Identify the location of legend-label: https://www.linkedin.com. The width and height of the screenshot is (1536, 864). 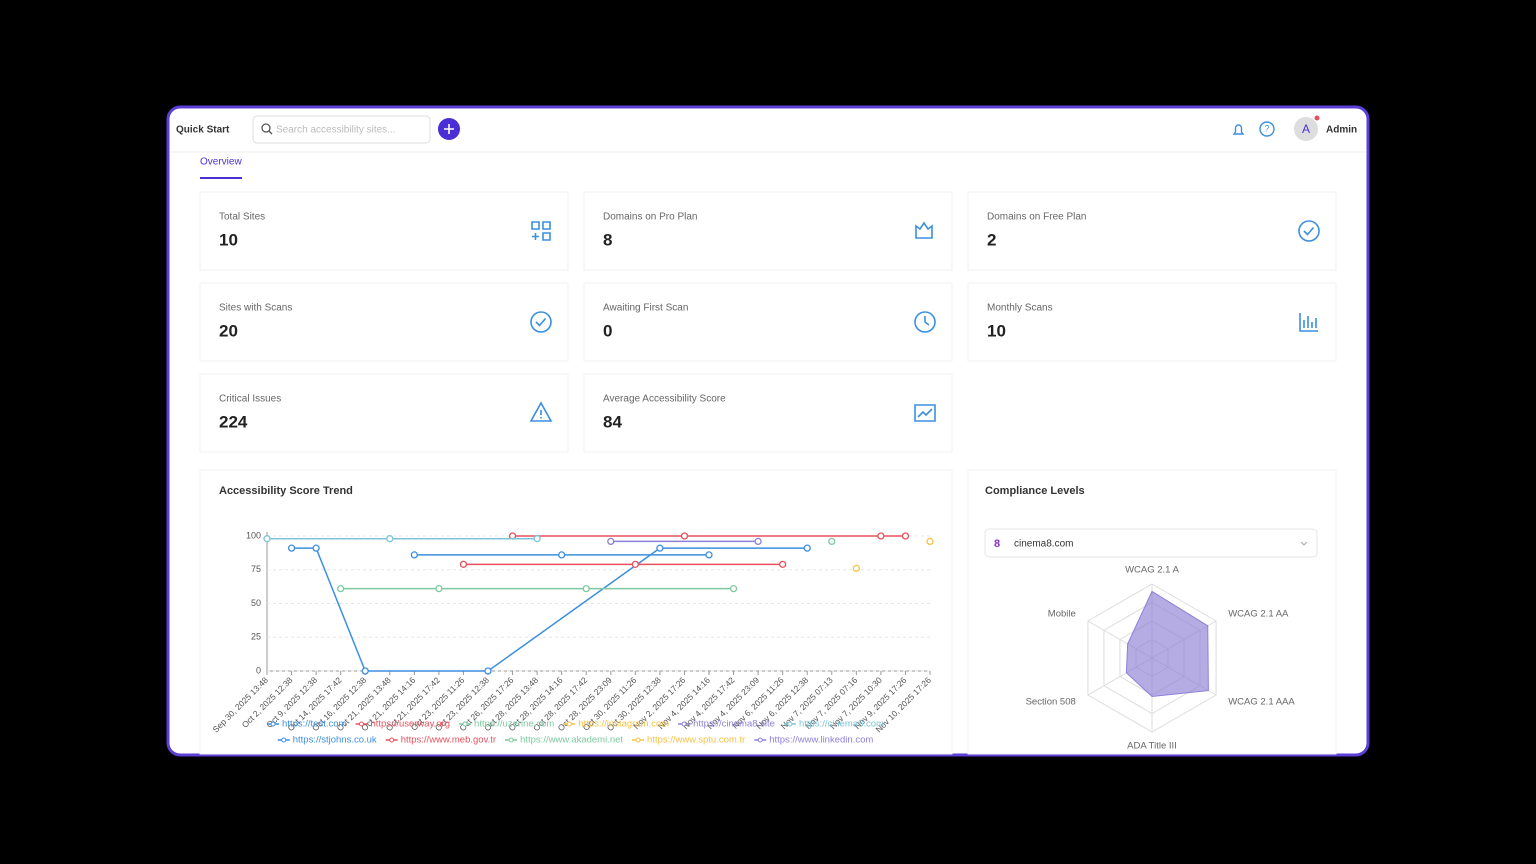
(821, 740).